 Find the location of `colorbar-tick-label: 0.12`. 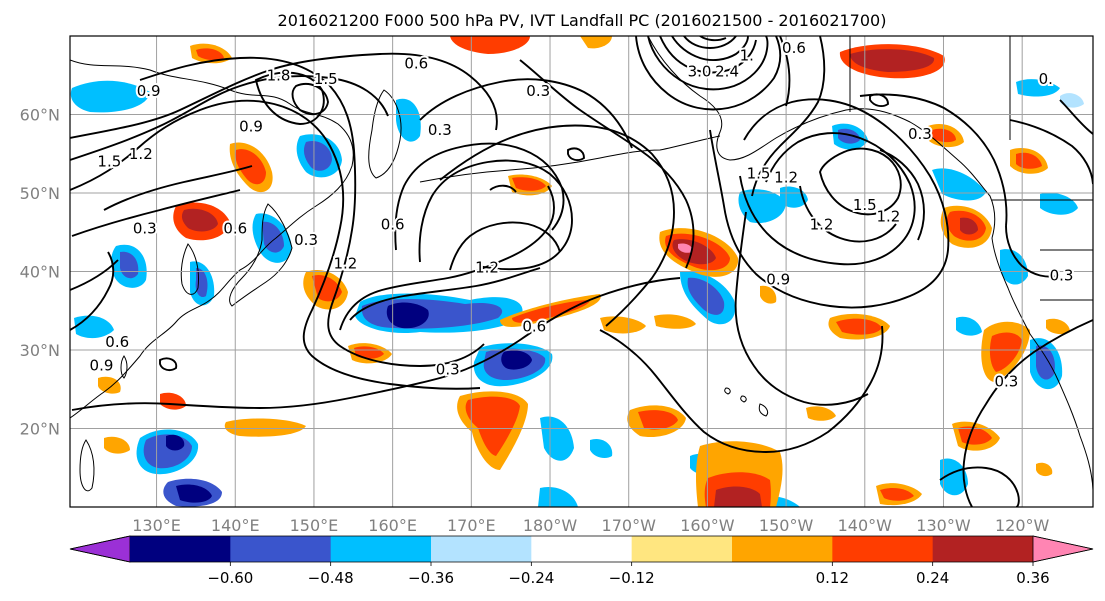

colorbar-tick-label: 0.12 is located at coordinates (832, 578).